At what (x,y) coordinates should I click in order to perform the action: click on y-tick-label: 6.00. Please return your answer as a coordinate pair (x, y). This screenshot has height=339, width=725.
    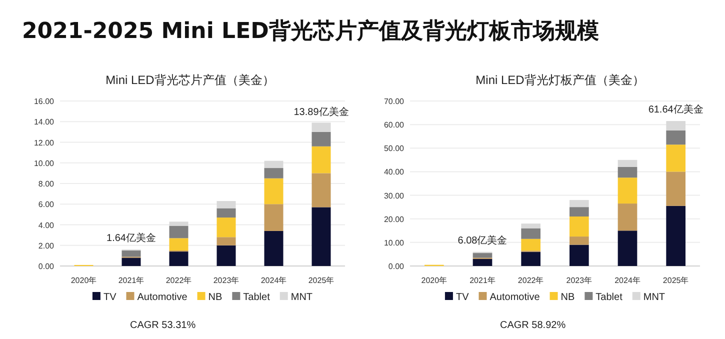
    Looking at the image, I should click on (46, 205).